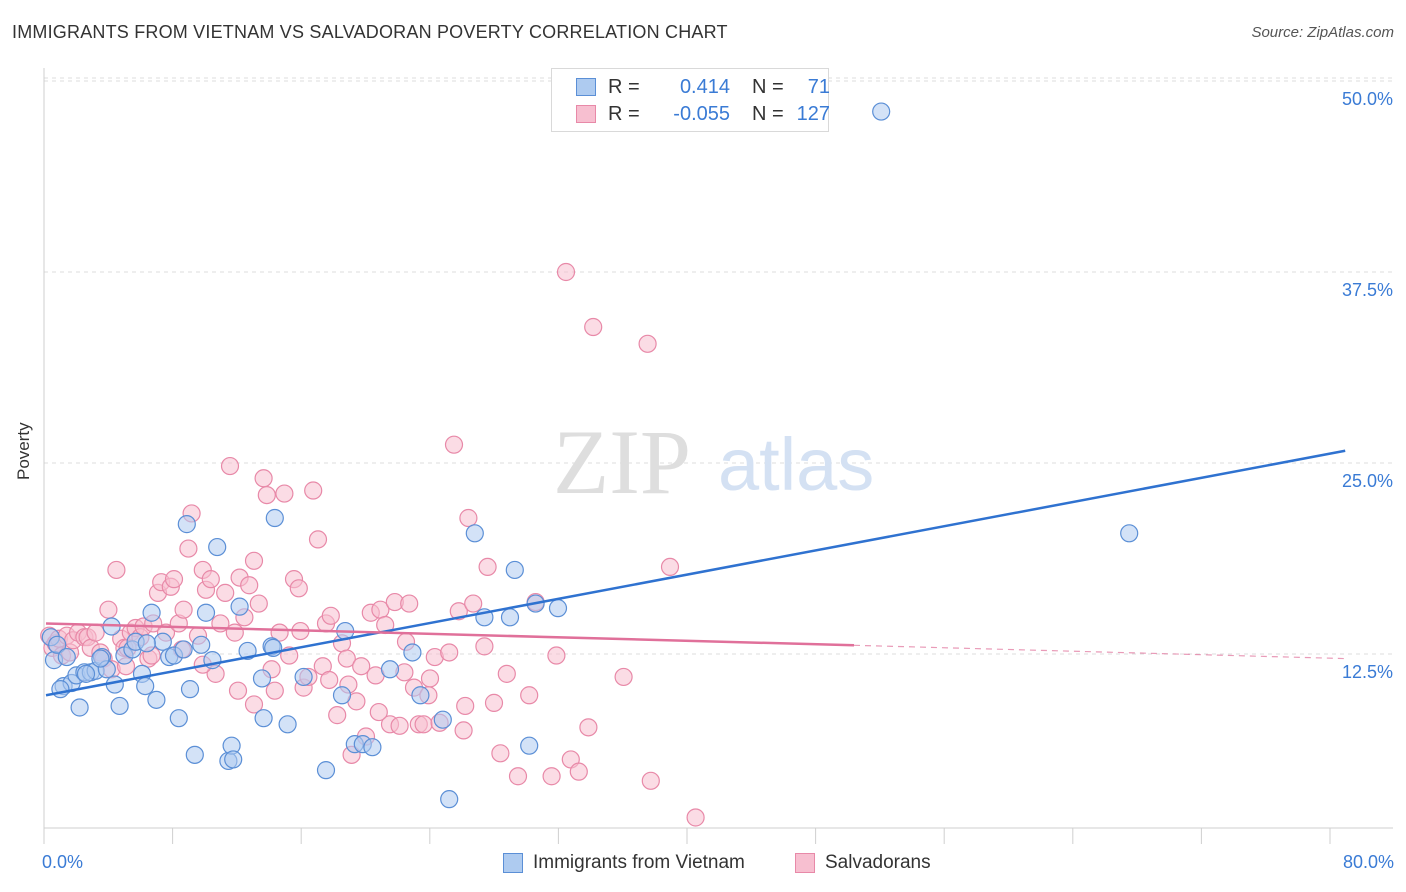 The height and width of the screenshot is (892, 1406). I want to click on legend-n-value: 127, so click(813, 113).